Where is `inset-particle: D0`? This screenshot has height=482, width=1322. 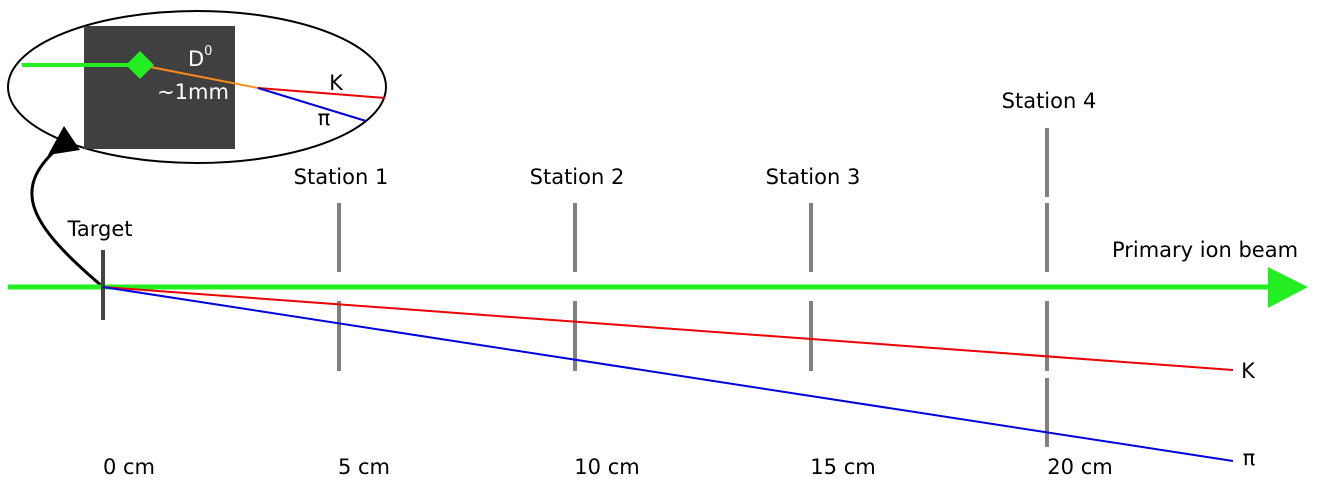
inset-particle: D0 is located at coordinates (200, 58).